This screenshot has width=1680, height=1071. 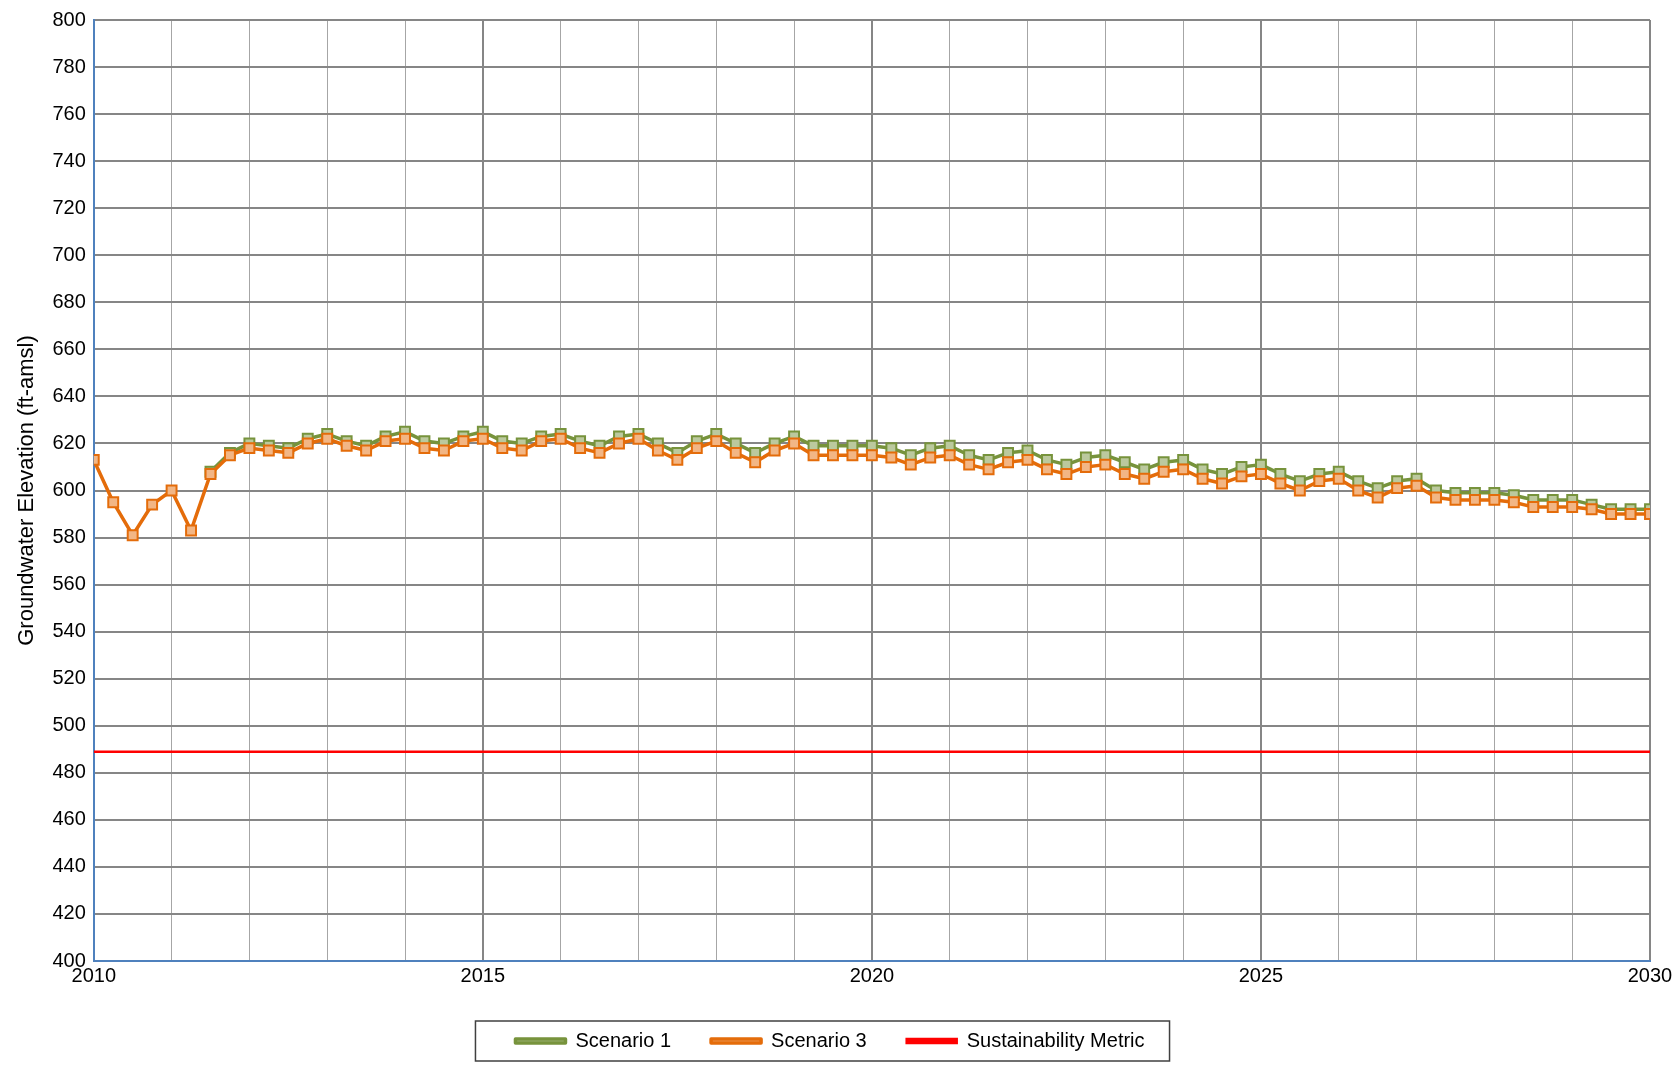 What do you see at coordinates (69, 865) in the screenshot?
I see `y-tick-label: 440` at bounding box center [69, 865].